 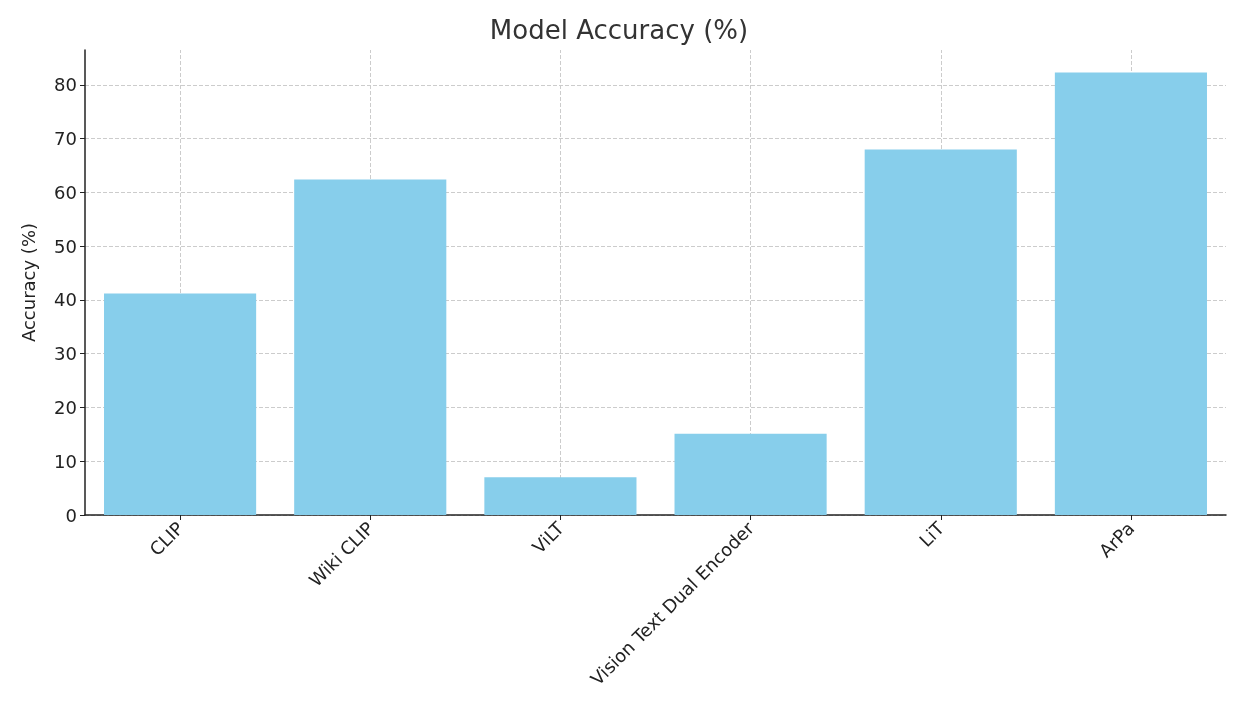 What do you see at coordinates (65, 85) in the screenshot?
I see `y-tick-label: 80` at bounding box center [65, 85].